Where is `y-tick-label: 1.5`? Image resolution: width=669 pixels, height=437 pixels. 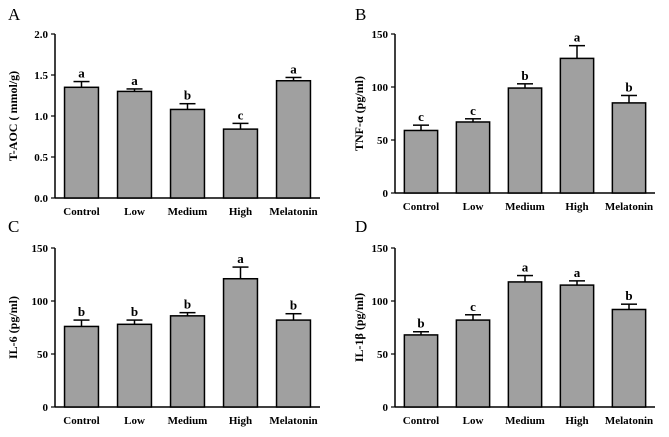 y-tick-label: 1.5 is located at coordinates (41, 76).